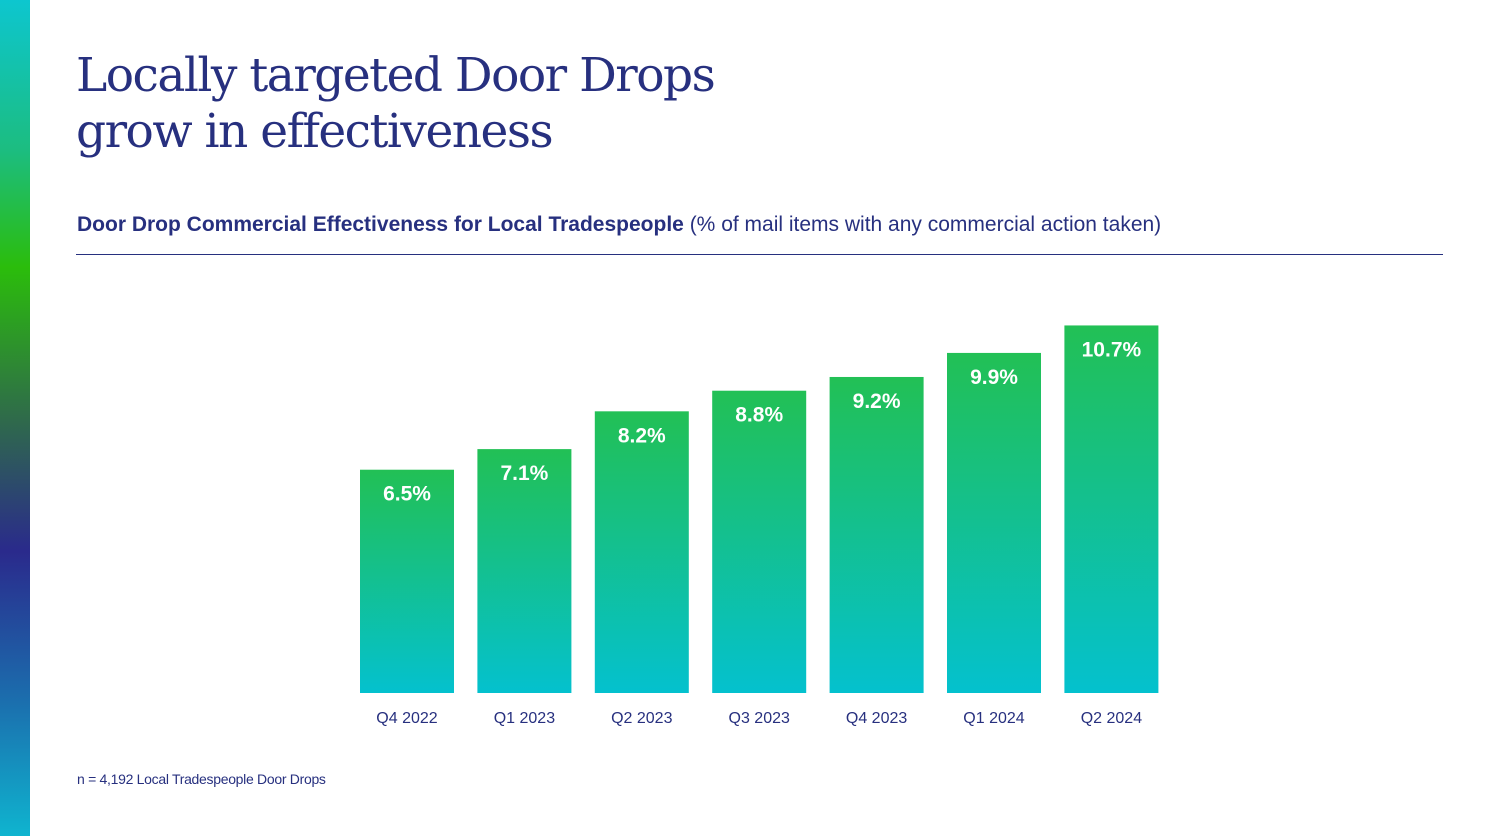  I want to click on bar-value-label: 10.7%, so click(1112, 349).